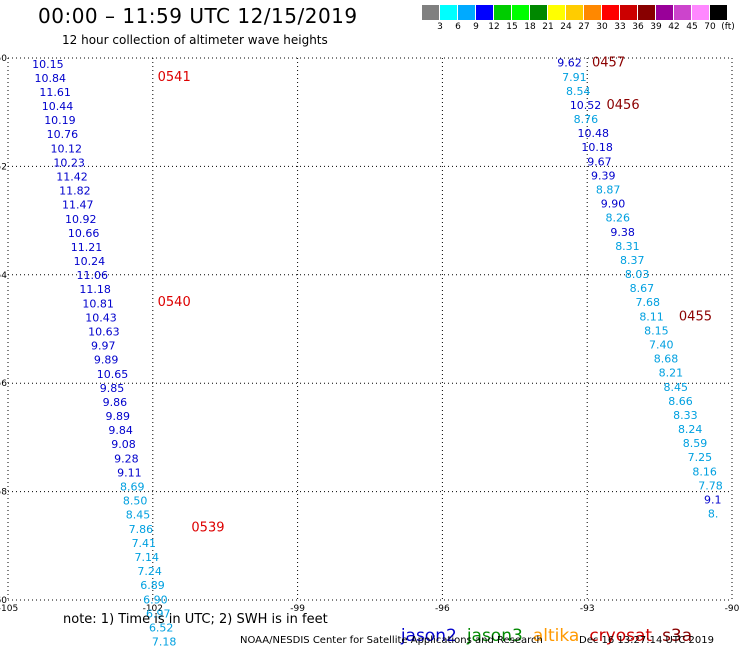 The image size is (740, 650). I want to click on wave-height-value: 8.50, so click(135, 501).